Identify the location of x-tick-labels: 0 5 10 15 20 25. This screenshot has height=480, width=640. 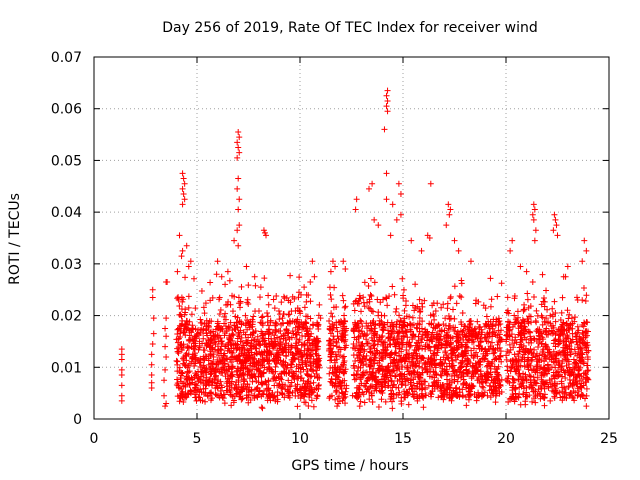
(354, 439).